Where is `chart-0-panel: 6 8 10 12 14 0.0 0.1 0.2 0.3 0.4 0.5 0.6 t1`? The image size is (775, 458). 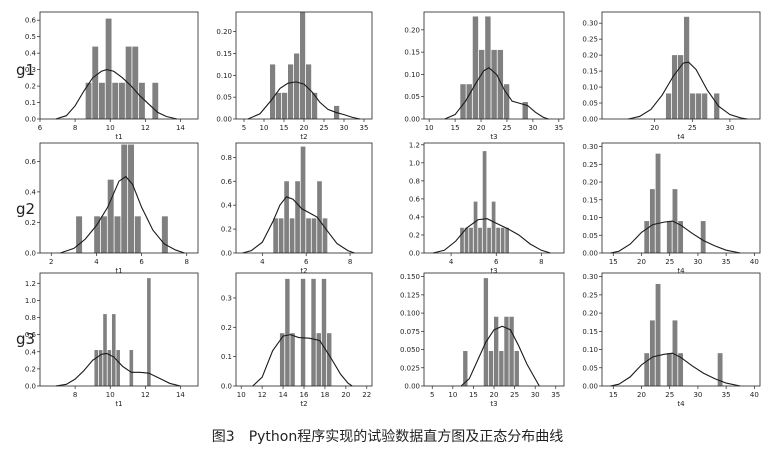
chart-0-panel: 6 8 10 12 14 0.0 0.1 0.2 0.3 0.4 0.5 0.6 t1 is located at coordinates (112, 76).